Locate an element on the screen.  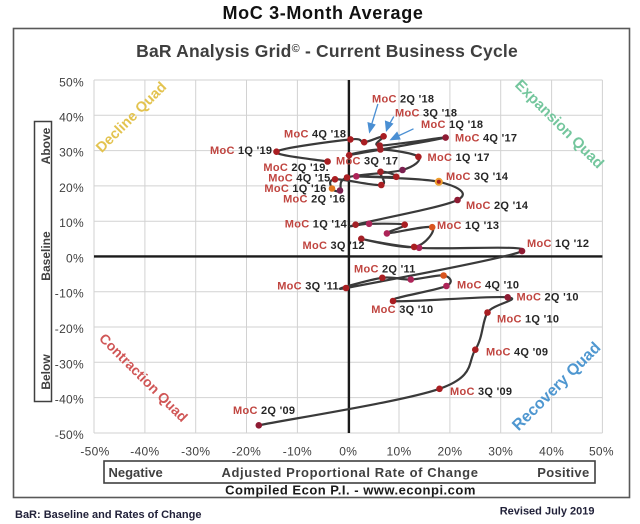
svg-text: Below is located at coordinates (46, 372).